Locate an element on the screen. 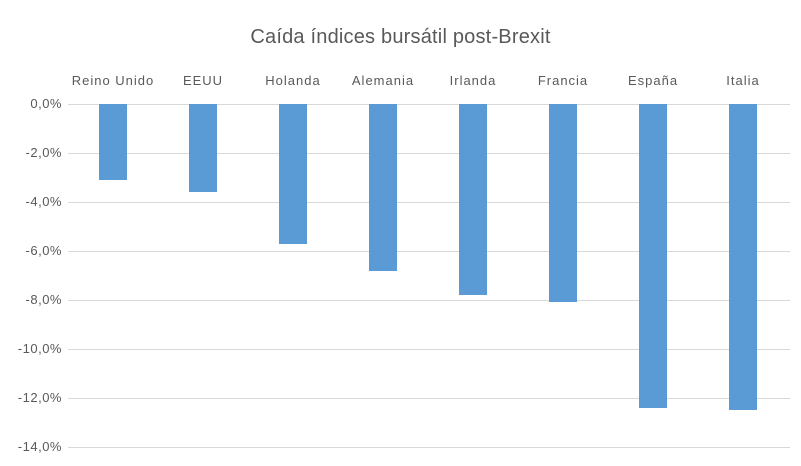 The image size is (801, 466). category-label-eeuu: EEUU is located at coordinates (203, 80).